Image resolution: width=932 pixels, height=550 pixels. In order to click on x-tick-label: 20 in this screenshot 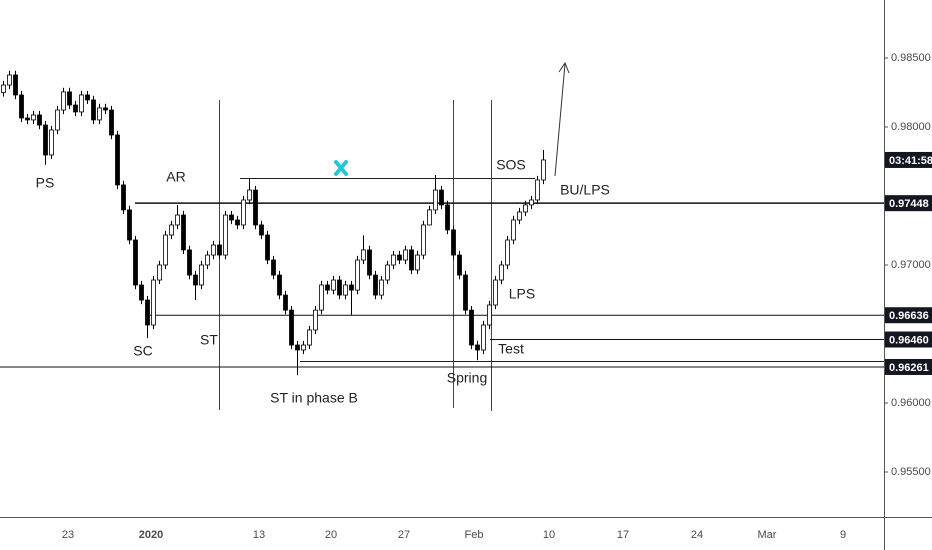, I will do `click(331, 535)`.